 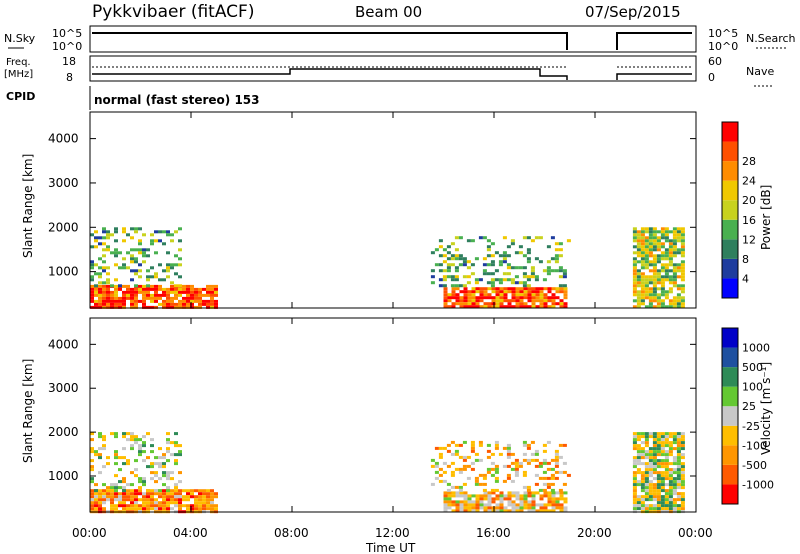 What do you see at coordinates (291, 533) in the screenshot?
I see `x-tick-label: 08:00` at bounding box center [291, 533].